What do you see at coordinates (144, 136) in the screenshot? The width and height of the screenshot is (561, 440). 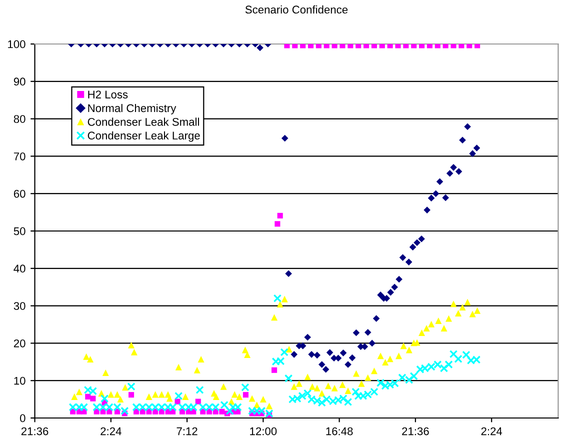 I see `legend-label: Condenser Leak Large` at bounding box center [144, 136].